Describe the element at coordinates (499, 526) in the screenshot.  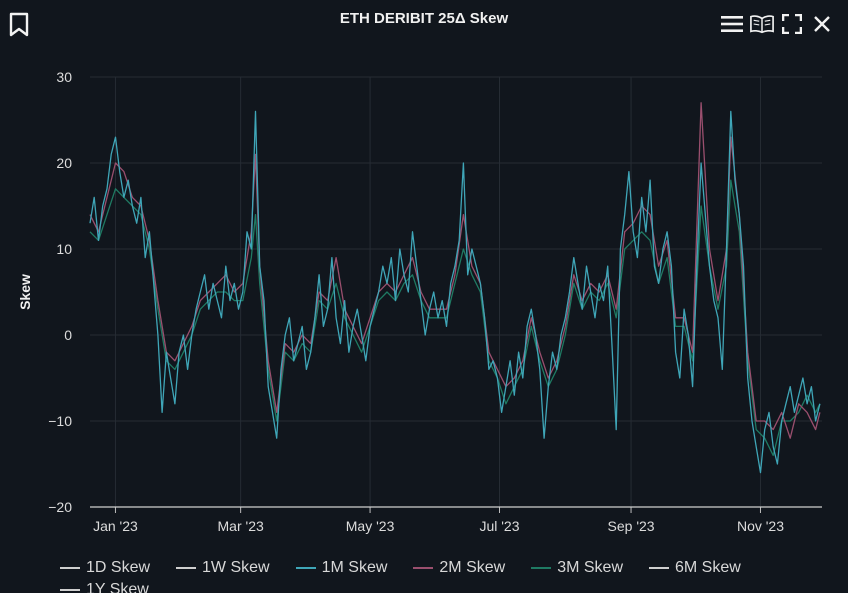
I see `x-tick-label: Jul '23` at that location.